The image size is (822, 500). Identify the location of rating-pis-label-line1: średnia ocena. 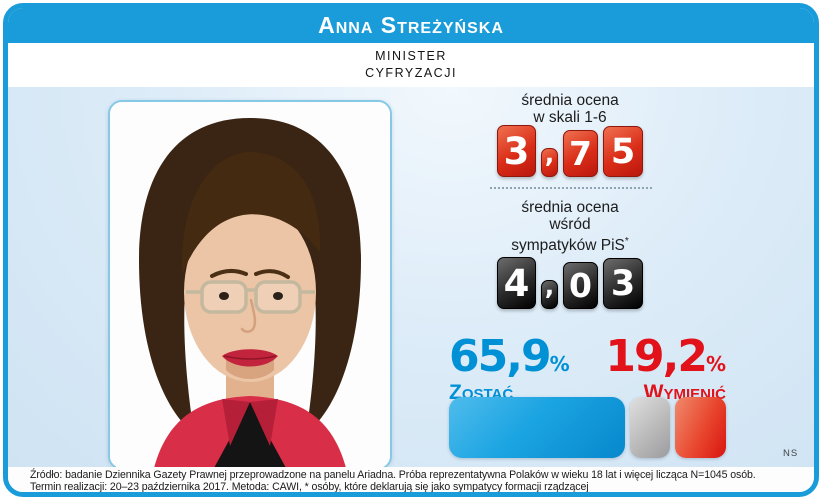
(570, 207).